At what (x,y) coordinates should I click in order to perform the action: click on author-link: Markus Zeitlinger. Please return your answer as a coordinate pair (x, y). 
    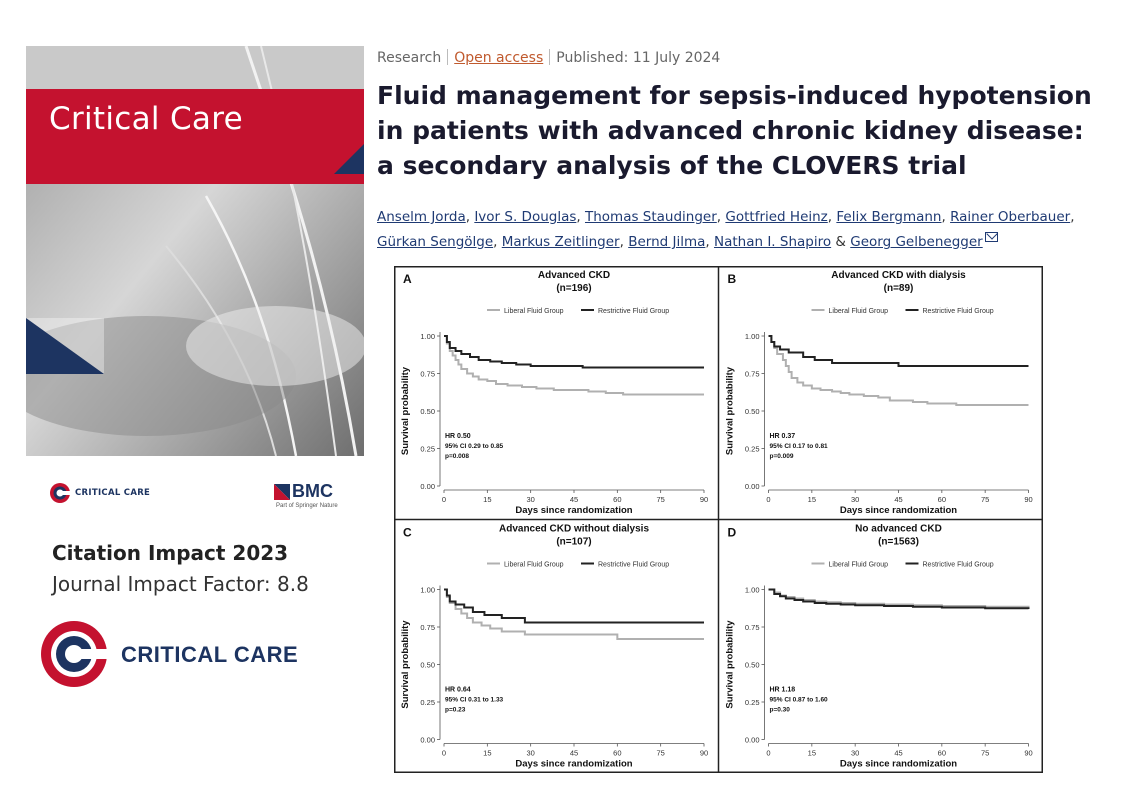
    Looking at the image, I should click on (560, 242).